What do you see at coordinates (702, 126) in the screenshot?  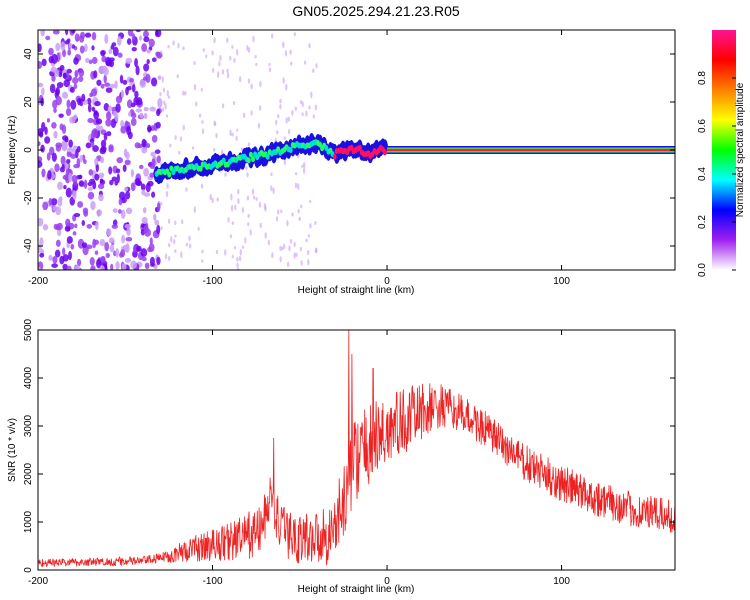 I see `colorbar-tick-label: 0.6` at bounding box center [702, 126].